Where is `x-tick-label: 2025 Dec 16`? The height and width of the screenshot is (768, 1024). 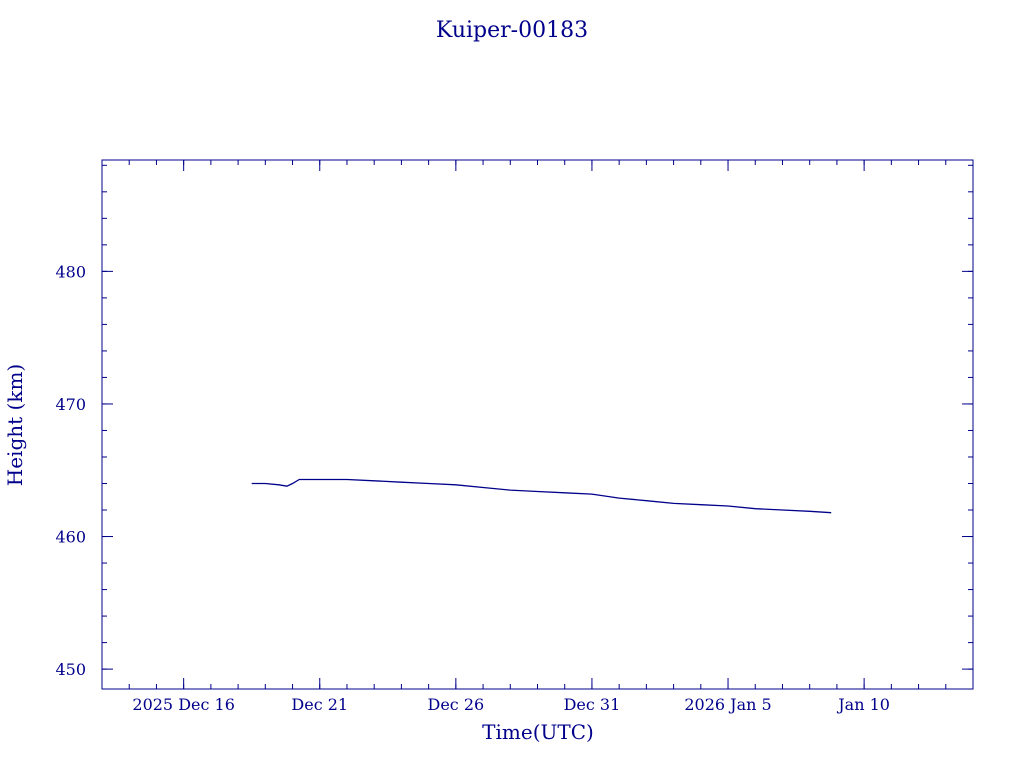
x-tick-label: 2025 Dec 16 is located at coordinates (183, 704).